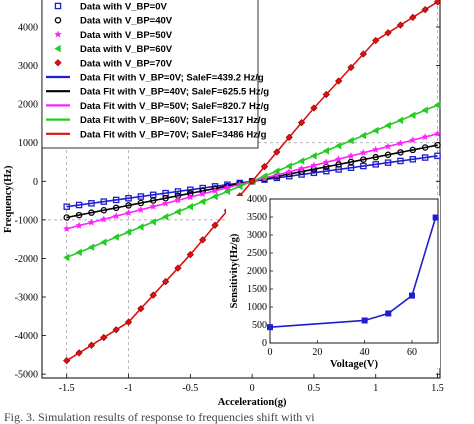  What do you see at coordinates (126, 63) in the screenshot?
I see `legend-label: Data with V_BP=70V` at bounding box center [126, 63].